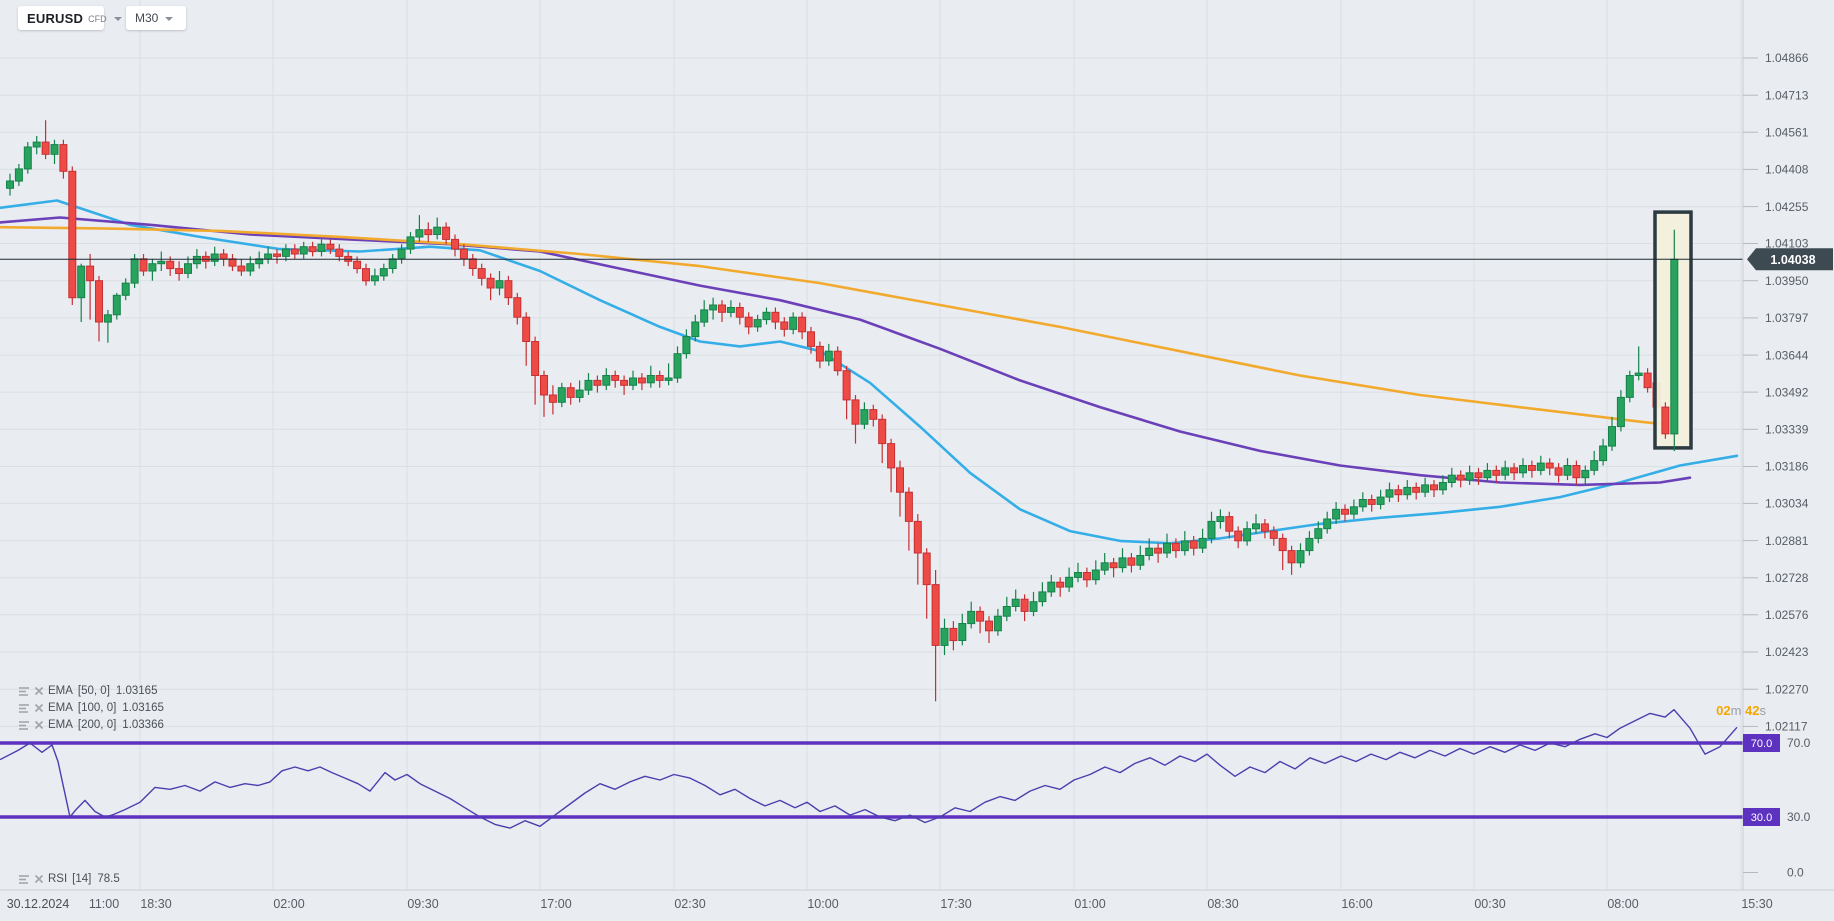 This screenshot has height=921, width=1834. I want to click on axis-label: 08:30, so click(1222, 904).